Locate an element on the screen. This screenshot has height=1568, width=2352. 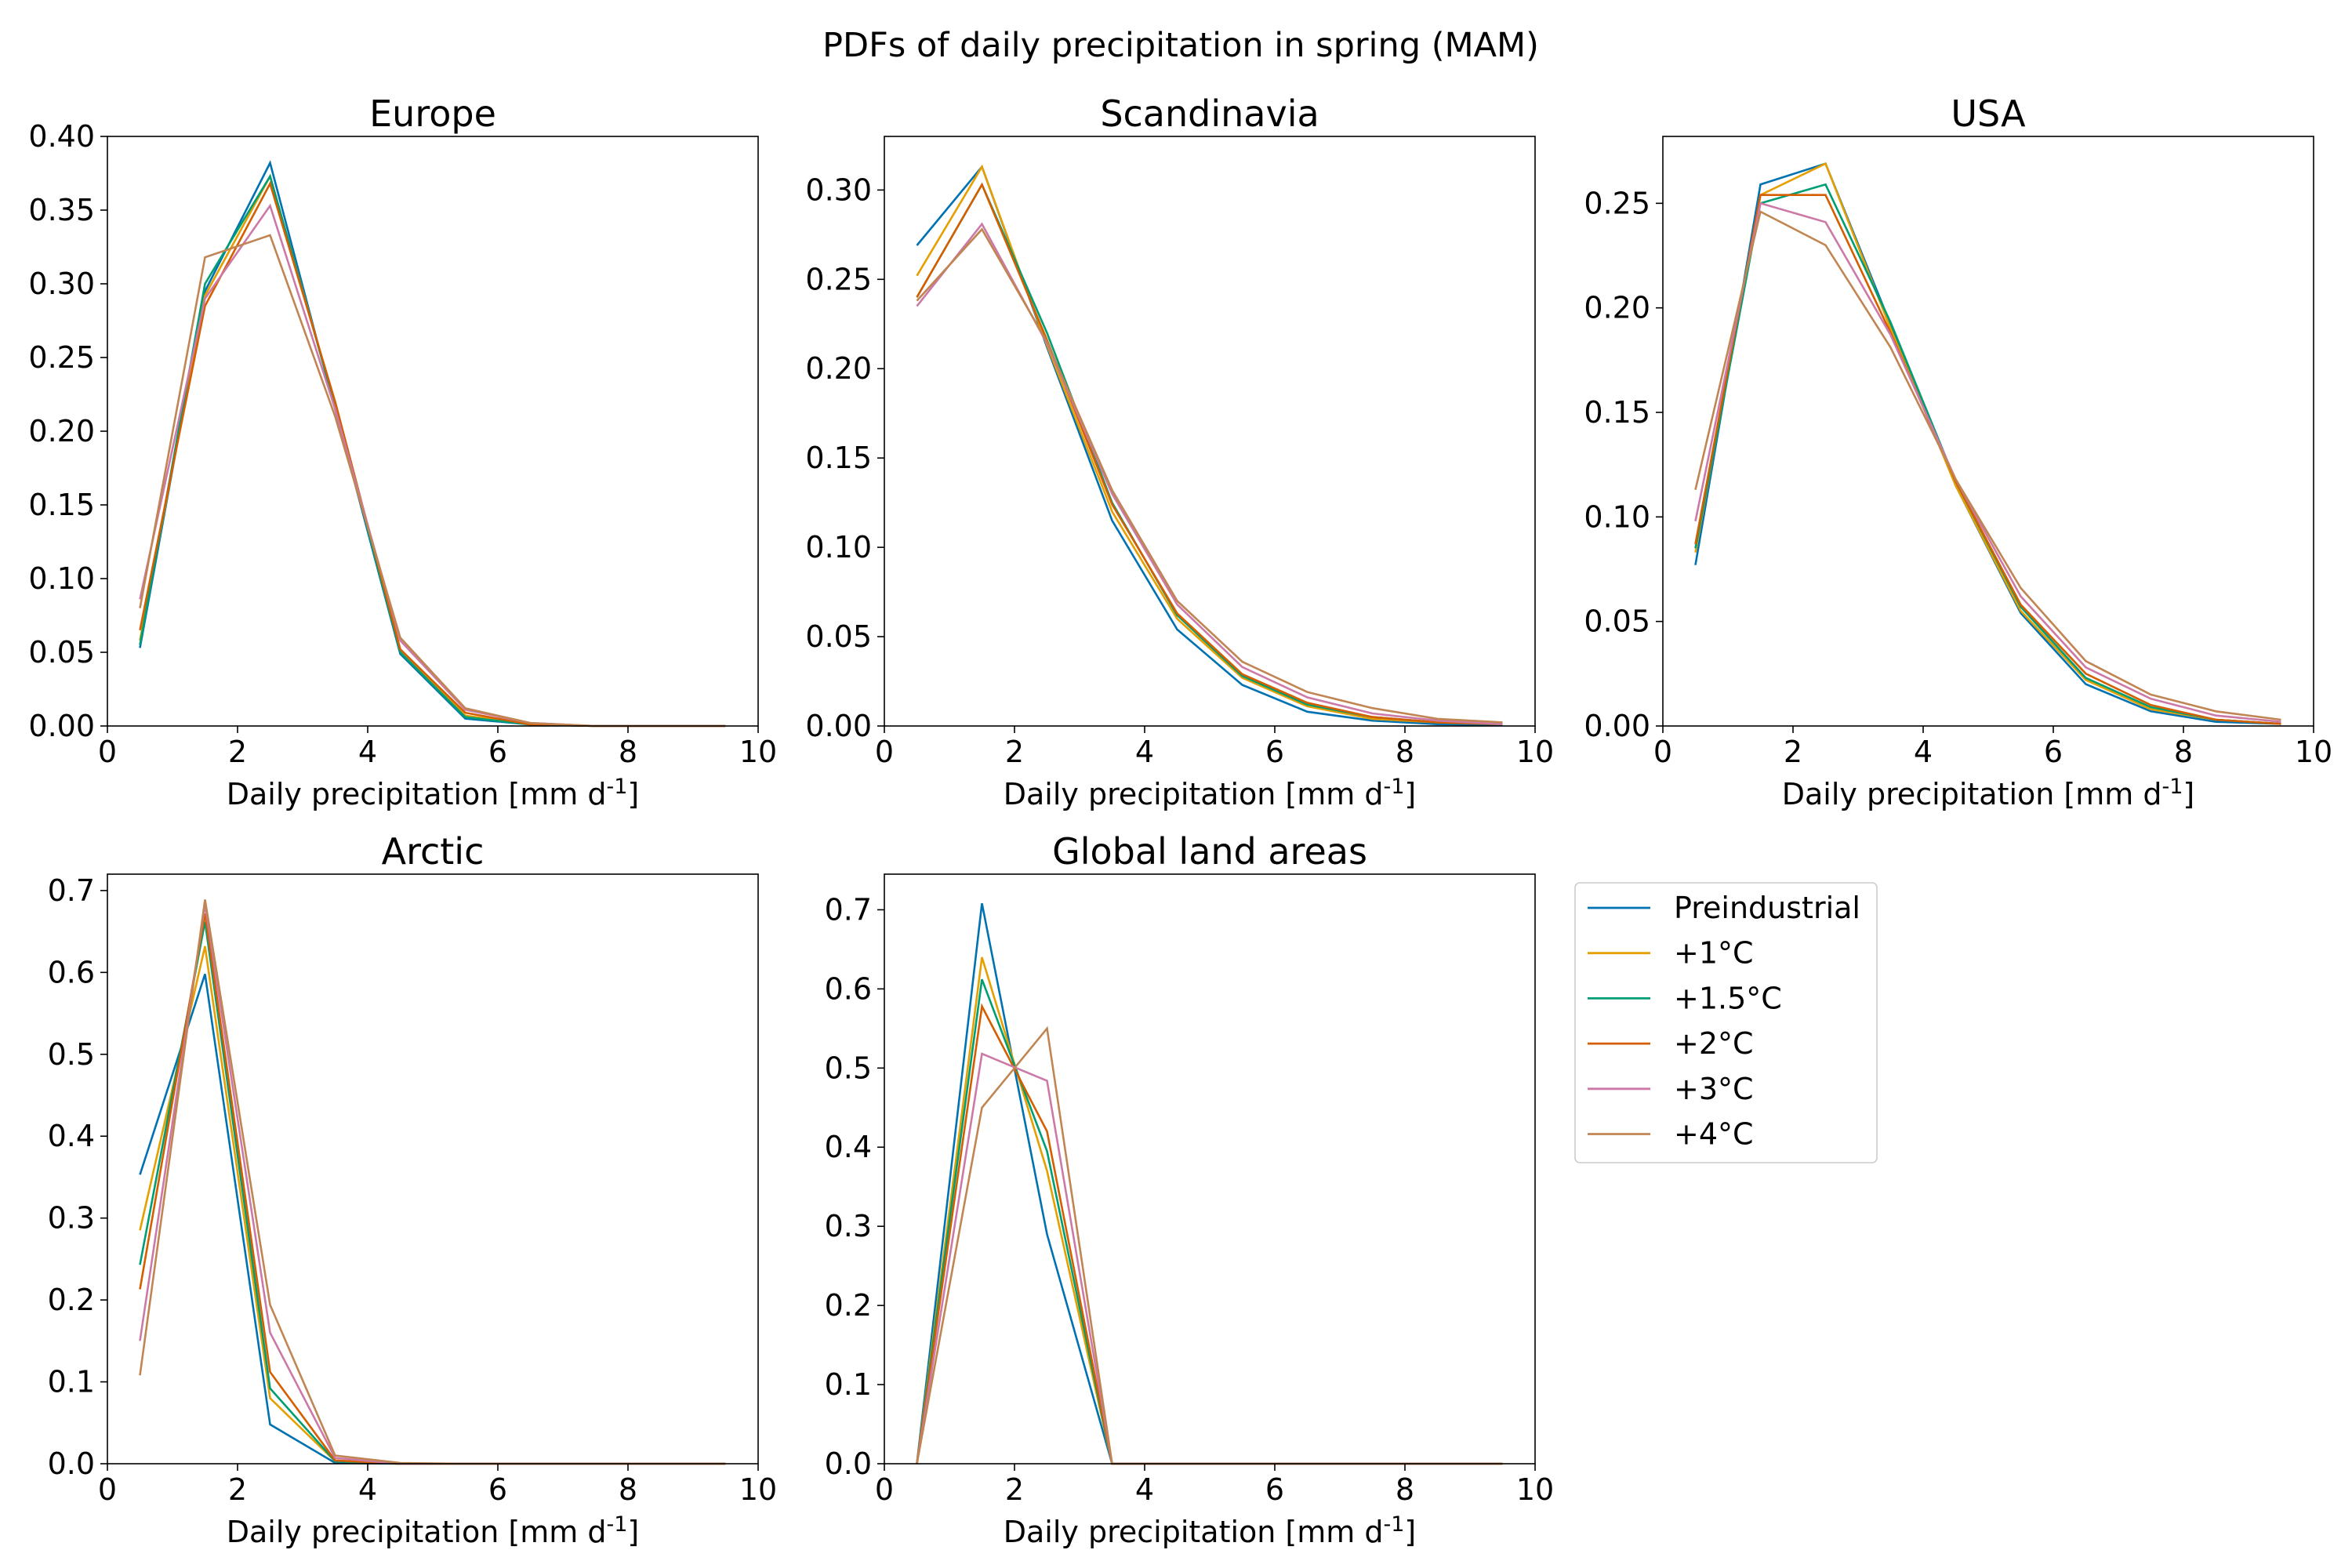
axes-frame-global-land-areas is located at coordinates (1210, 1169).